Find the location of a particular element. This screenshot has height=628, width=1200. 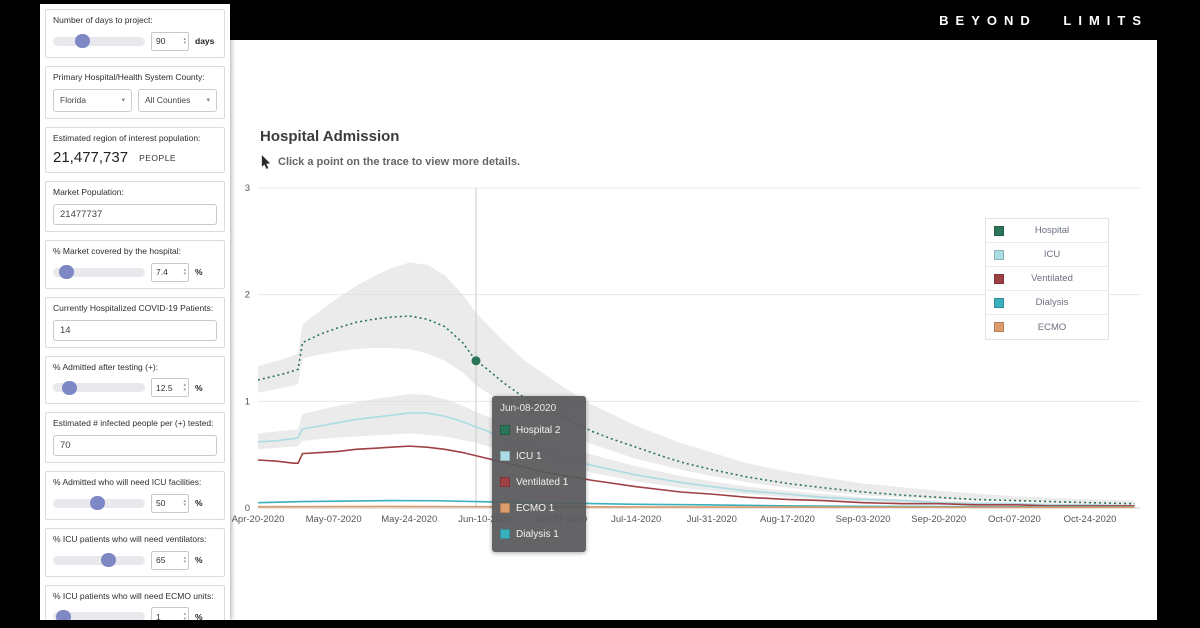

select-0: Florida ▾ is located at coordinates (92, 100).